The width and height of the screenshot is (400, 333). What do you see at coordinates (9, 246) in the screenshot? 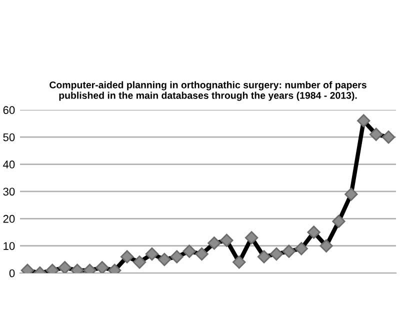
I see `y-tick-label: 10` at bounding box center [9, 246].